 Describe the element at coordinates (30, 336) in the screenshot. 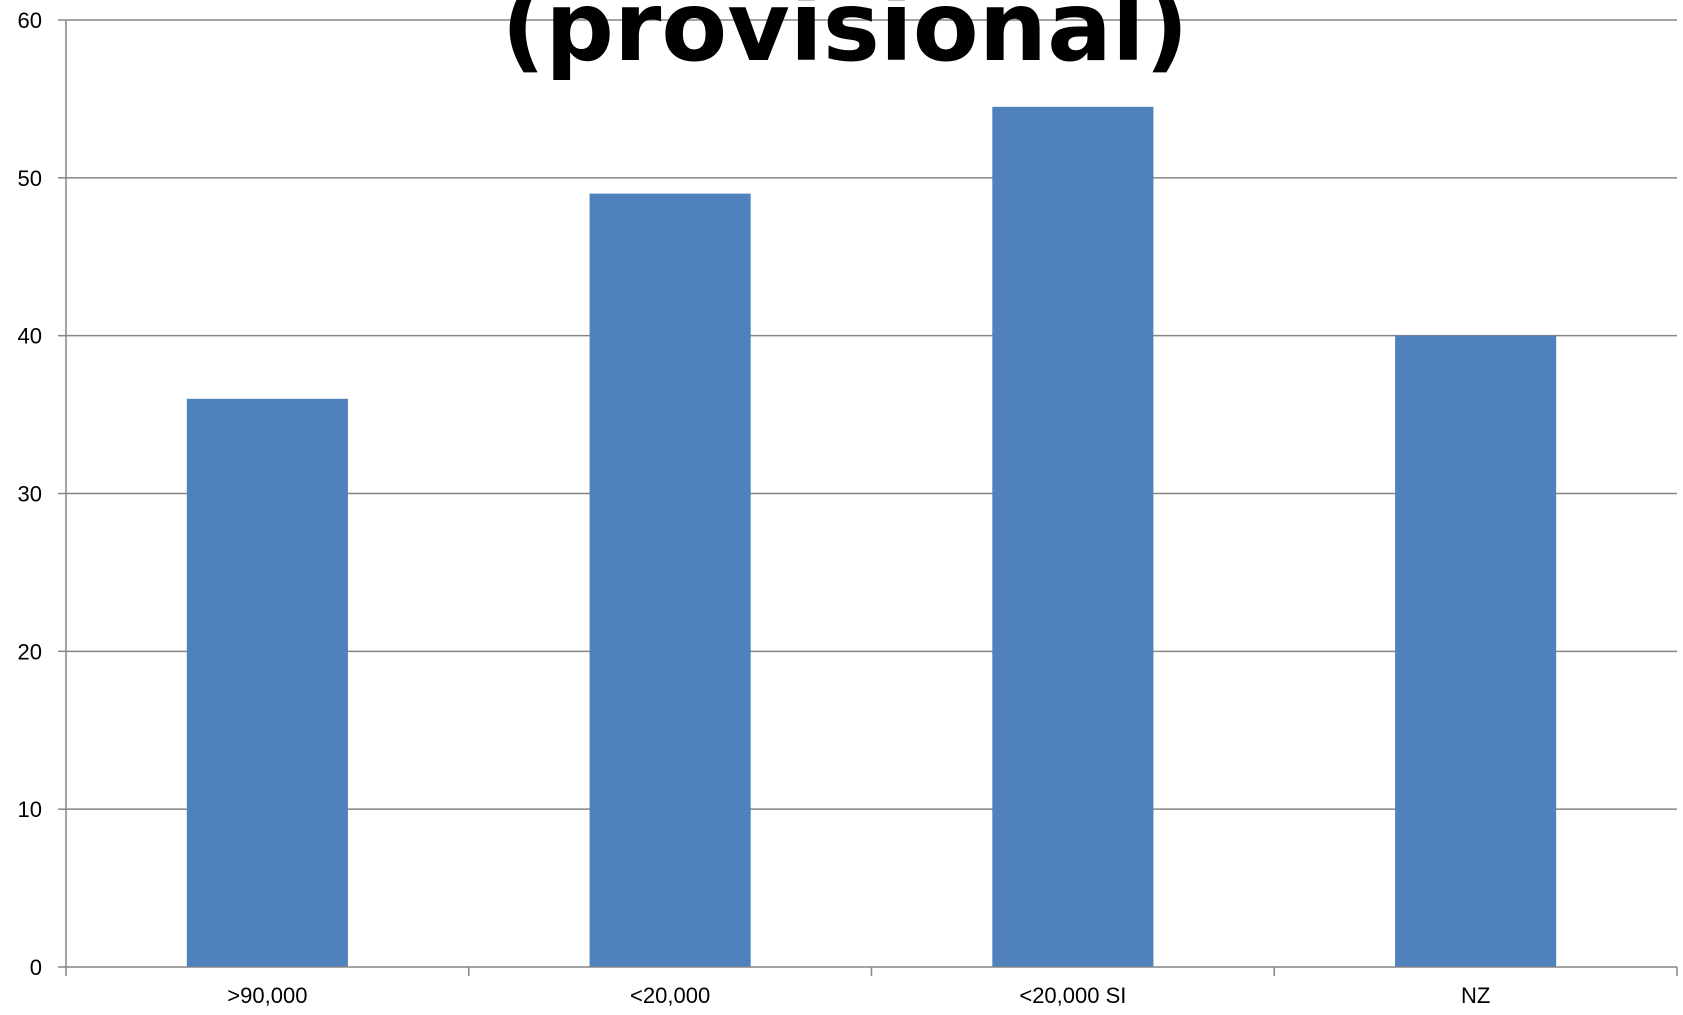

I see `y-tick-label: 40` at that location.